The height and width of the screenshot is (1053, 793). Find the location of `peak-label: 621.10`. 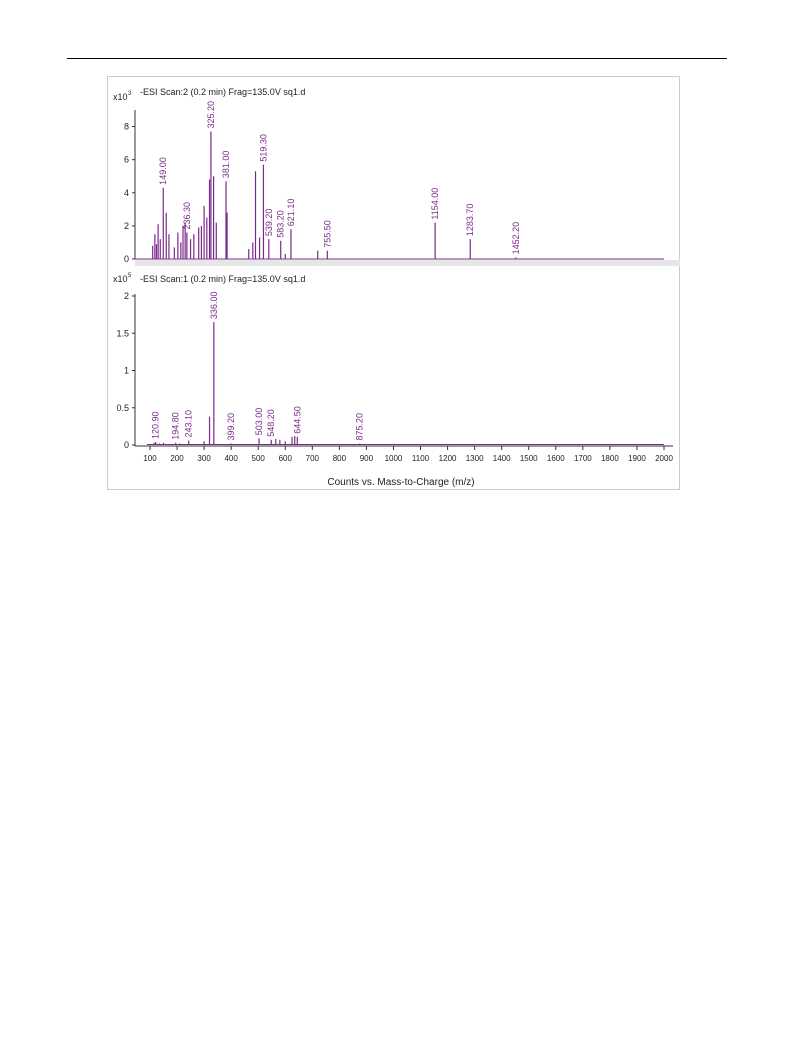

peak-label: 621.10 is located at coordinates (291, 213).